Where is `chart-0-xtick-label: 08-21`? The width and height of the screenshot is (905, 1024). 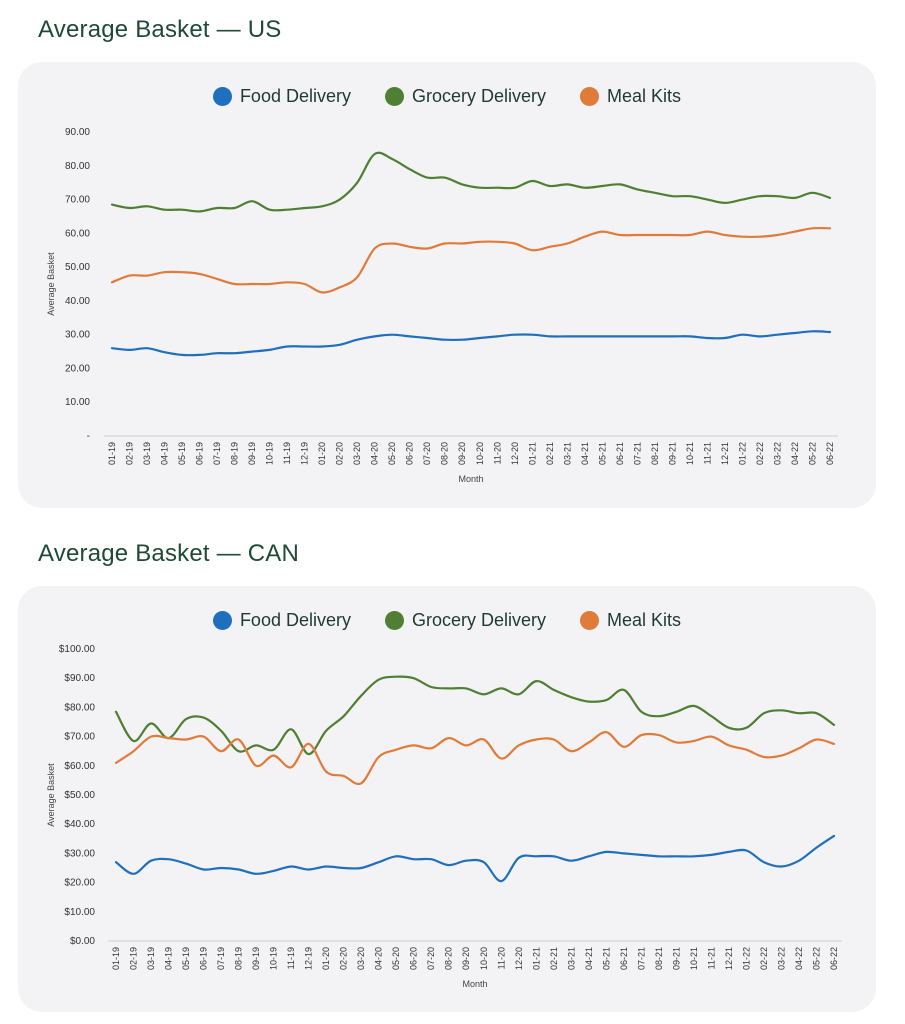 chart-0-xtick-label: 08-21 is located at coordinates (655, 453).